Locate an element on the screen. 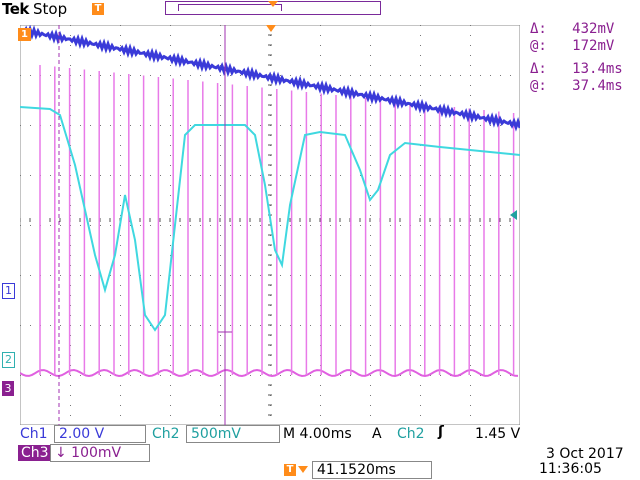  ch3-scale: ↓ 100mV is located at coordinates (100, 453).